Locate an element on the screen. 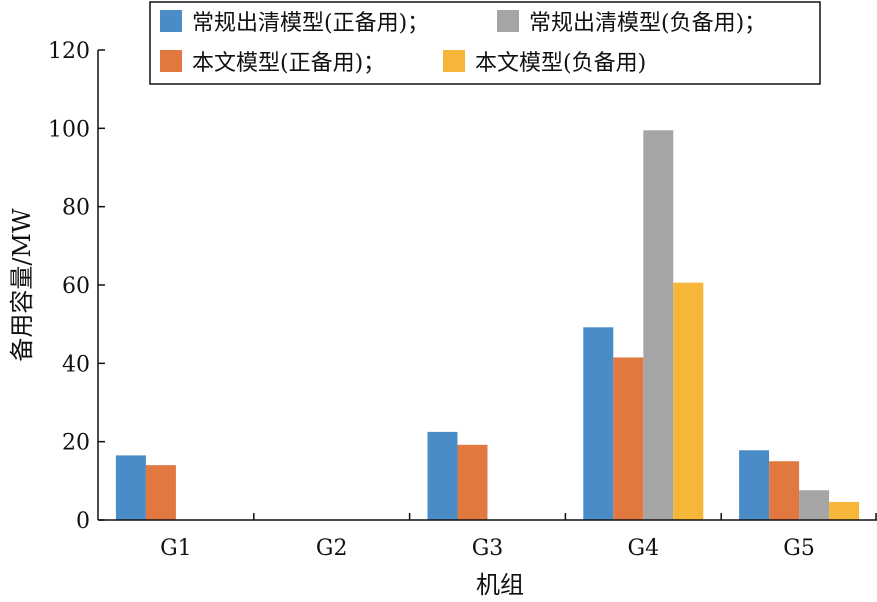 This screenshot has width=877, height=602. x-tick-label: G3 is located at coordinates (488, 548).